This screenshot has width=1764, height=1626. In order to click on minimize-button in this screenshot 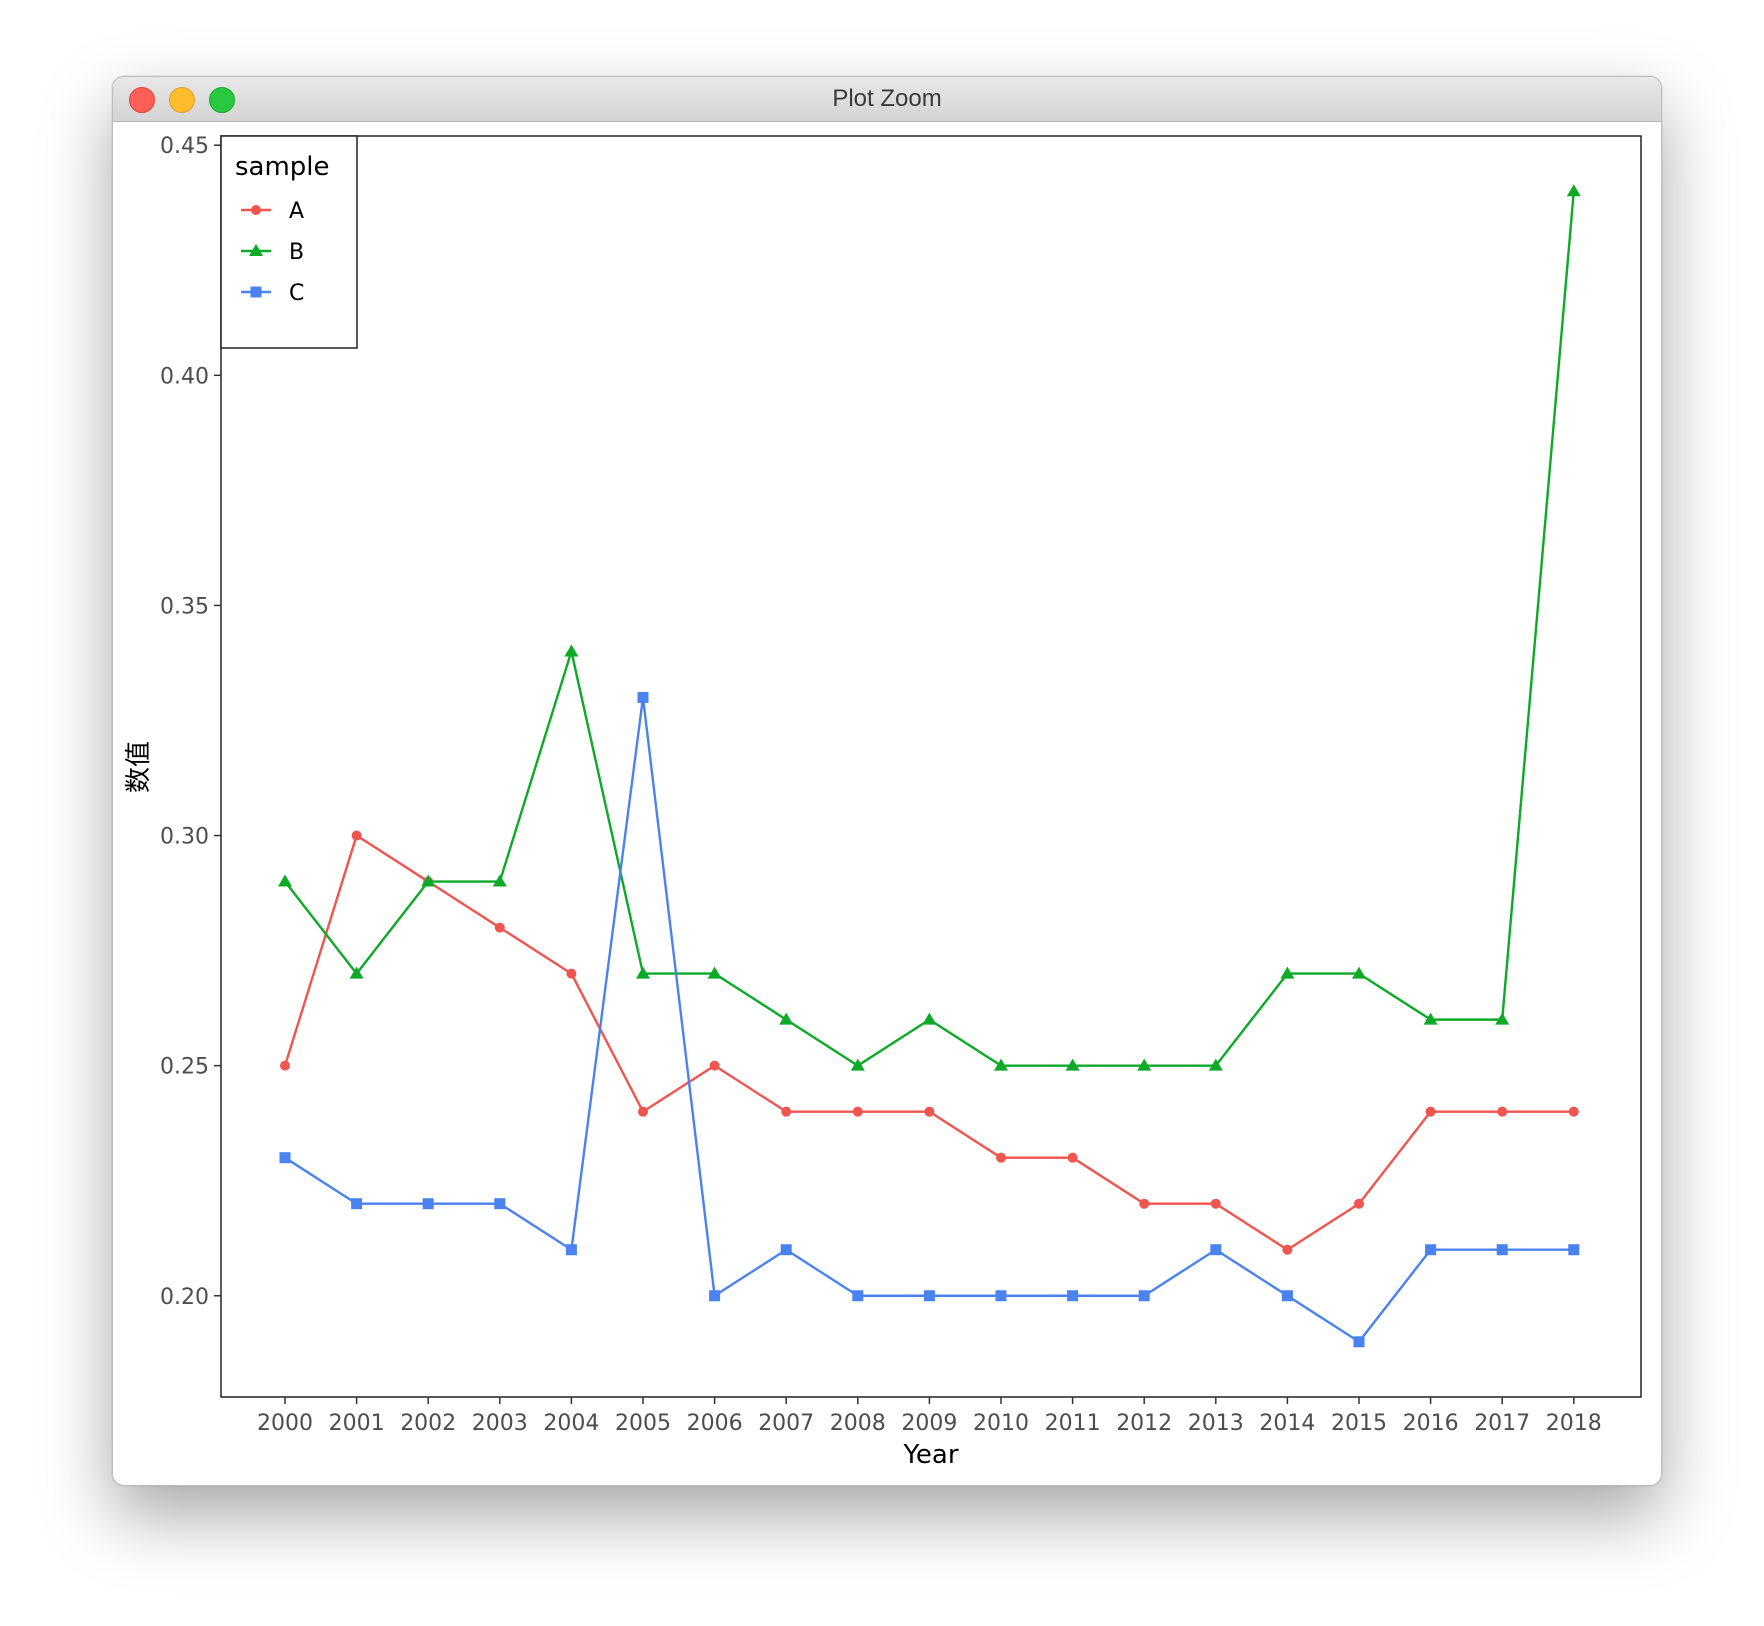, I will do `click(182, 100)`.